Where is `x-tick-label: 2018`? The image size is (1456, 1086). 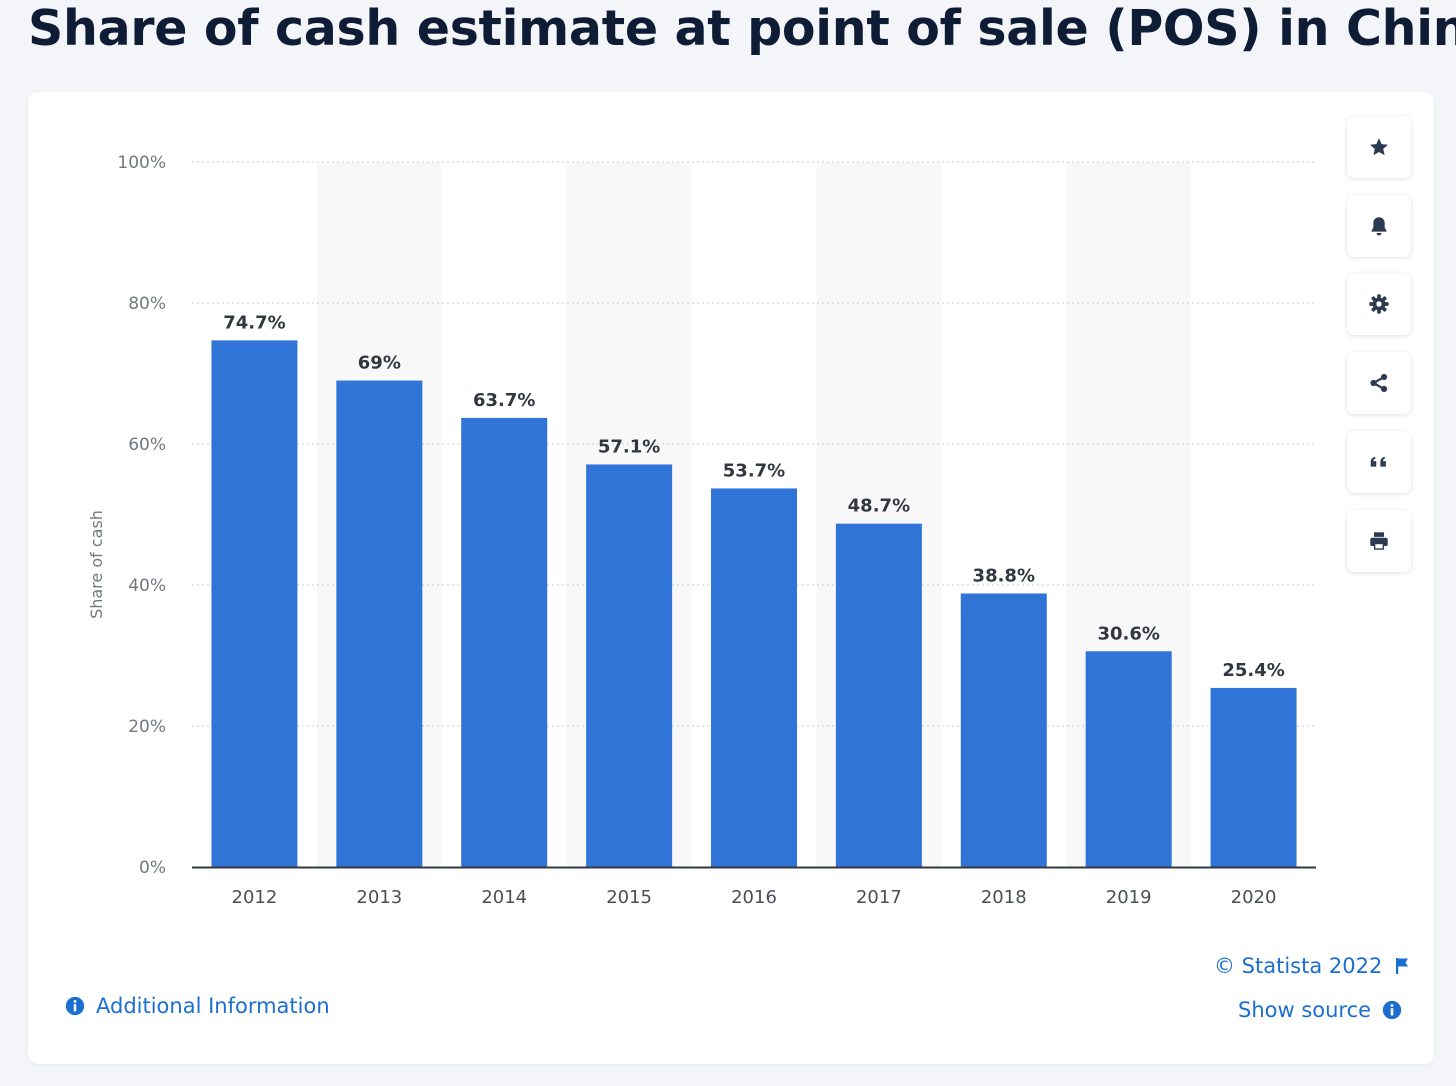
x-tick-label: 2018 is located at coordinates (1004, 897).